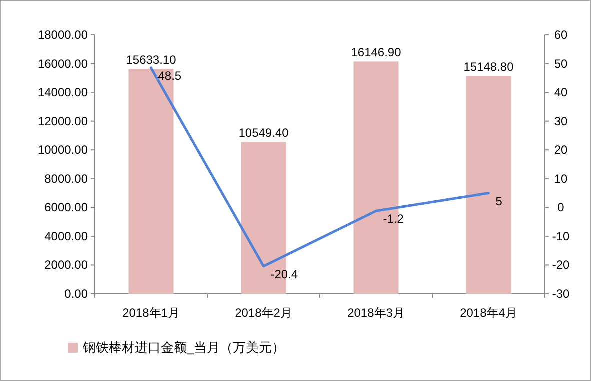  What do you see at coordinates (76, 294) in the screenshot?
I see `y-tick-label: 0.00` at bounding box center [76, 294].